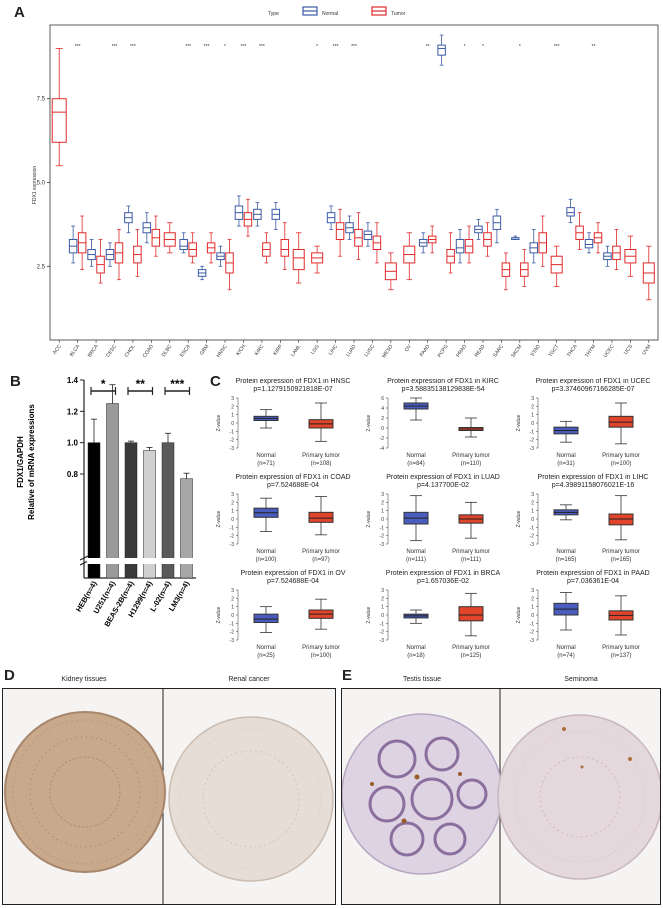 The image size is (663, 908). What do you see at coordinates (82, 243) in the screenshot?
I see `tumor-box-BLCA` at bounding box center [82, 243].